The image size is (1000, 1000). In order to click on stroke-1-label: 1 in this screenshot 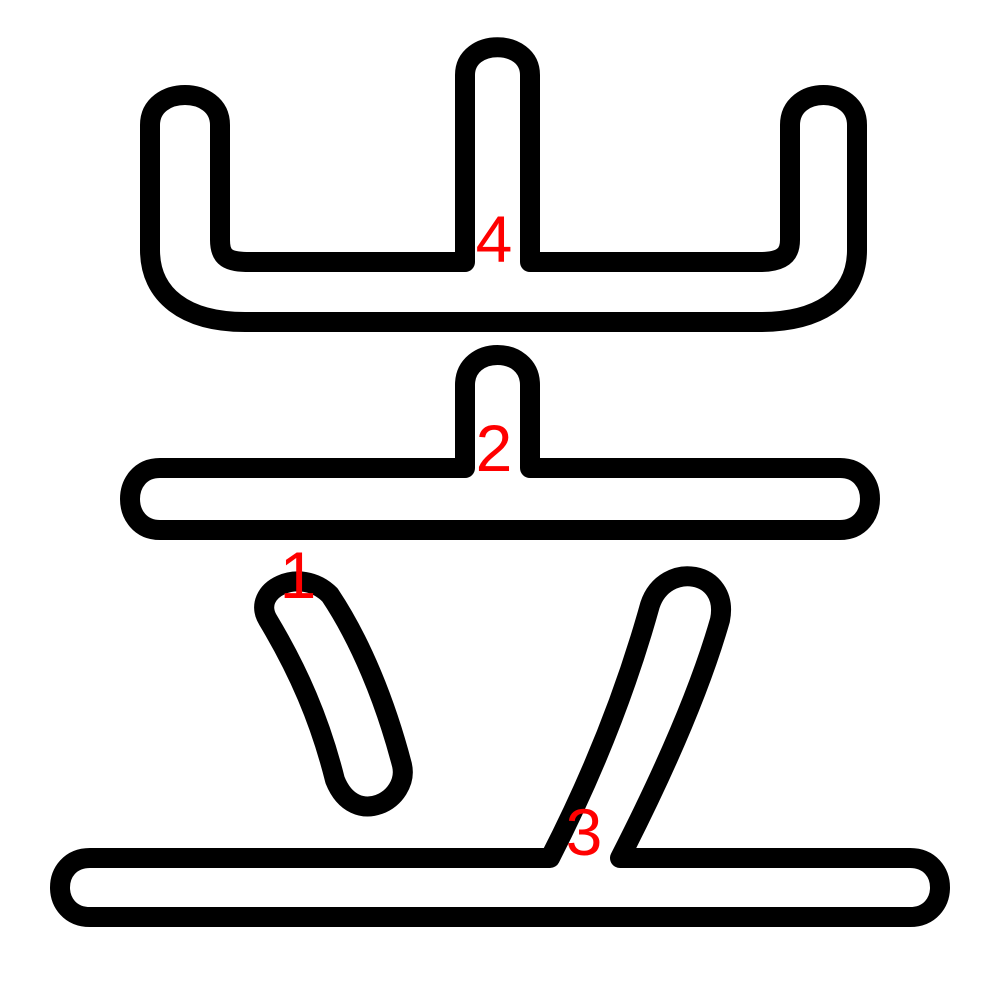, I will do `click(298, 575)`.